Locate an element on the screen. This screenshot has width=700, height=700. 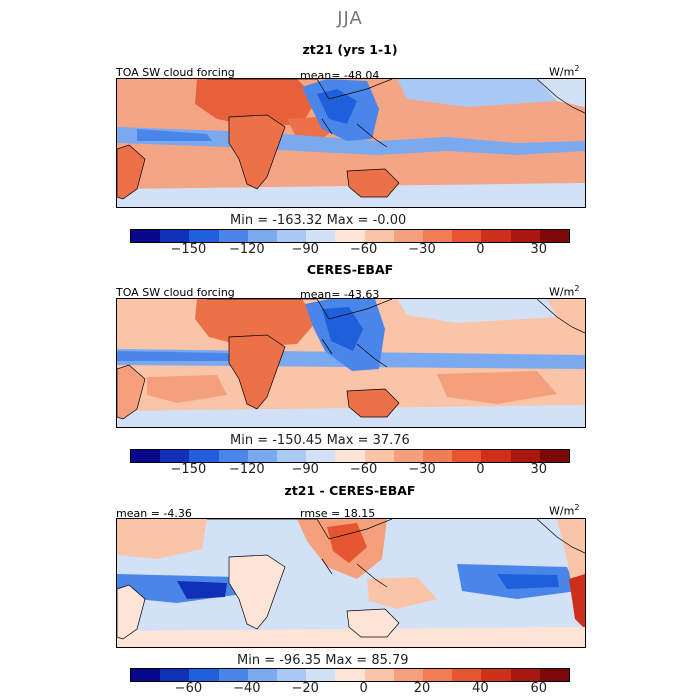
panel2-atlantic-stratus is located at coordinates (187, 389).